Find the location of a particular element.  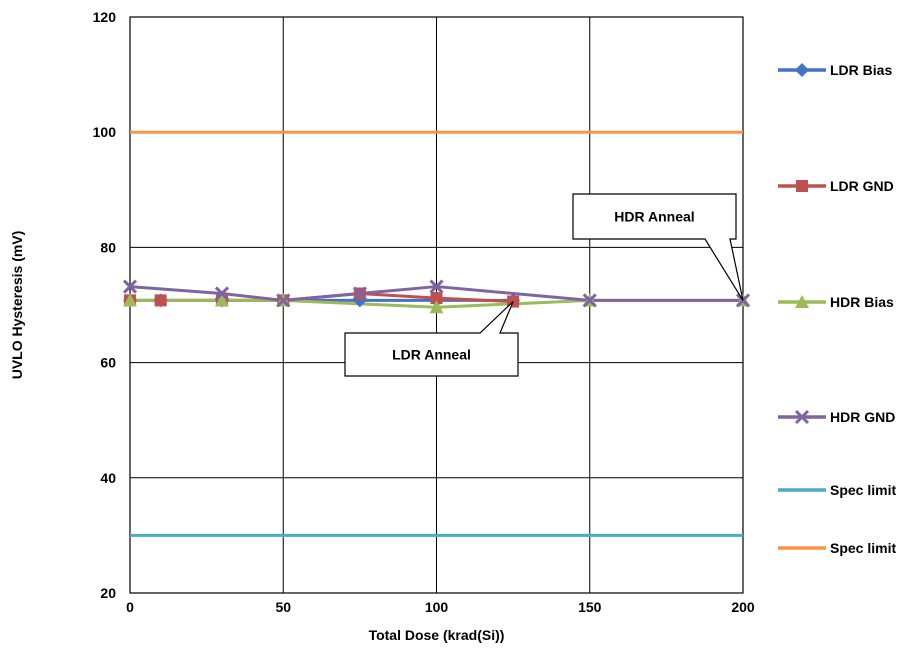

x-tick-label: 150 is located at coordinates (590, 607).